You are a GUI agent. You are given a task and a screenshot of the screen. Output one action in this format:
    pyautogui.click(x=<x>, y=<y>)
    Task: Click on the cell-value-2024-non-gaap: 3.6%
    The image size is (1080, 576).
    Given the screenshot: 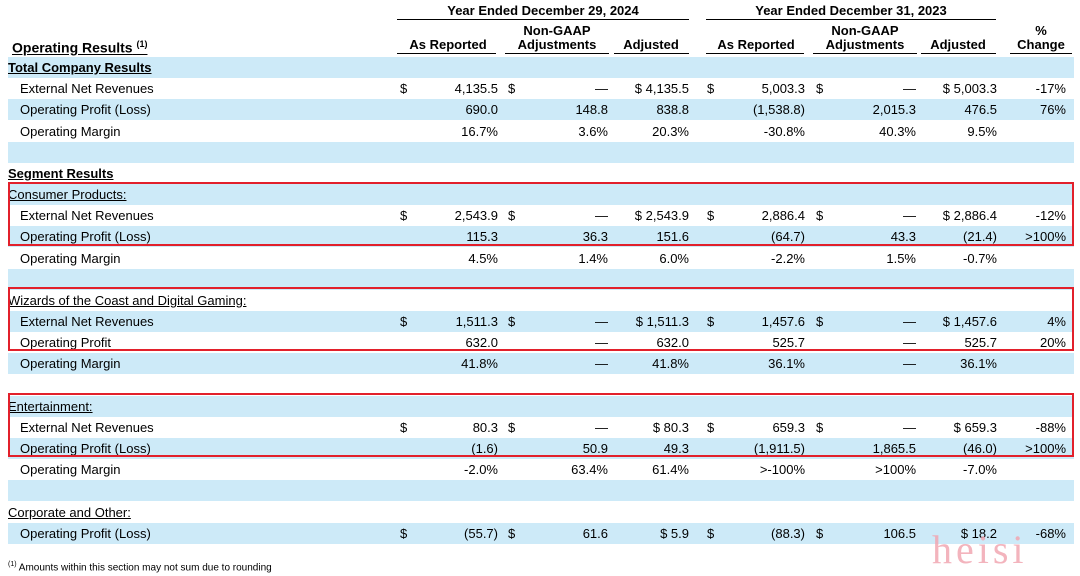 What is the action you would take?
    pyautogui.click(x=593, y=131)
    